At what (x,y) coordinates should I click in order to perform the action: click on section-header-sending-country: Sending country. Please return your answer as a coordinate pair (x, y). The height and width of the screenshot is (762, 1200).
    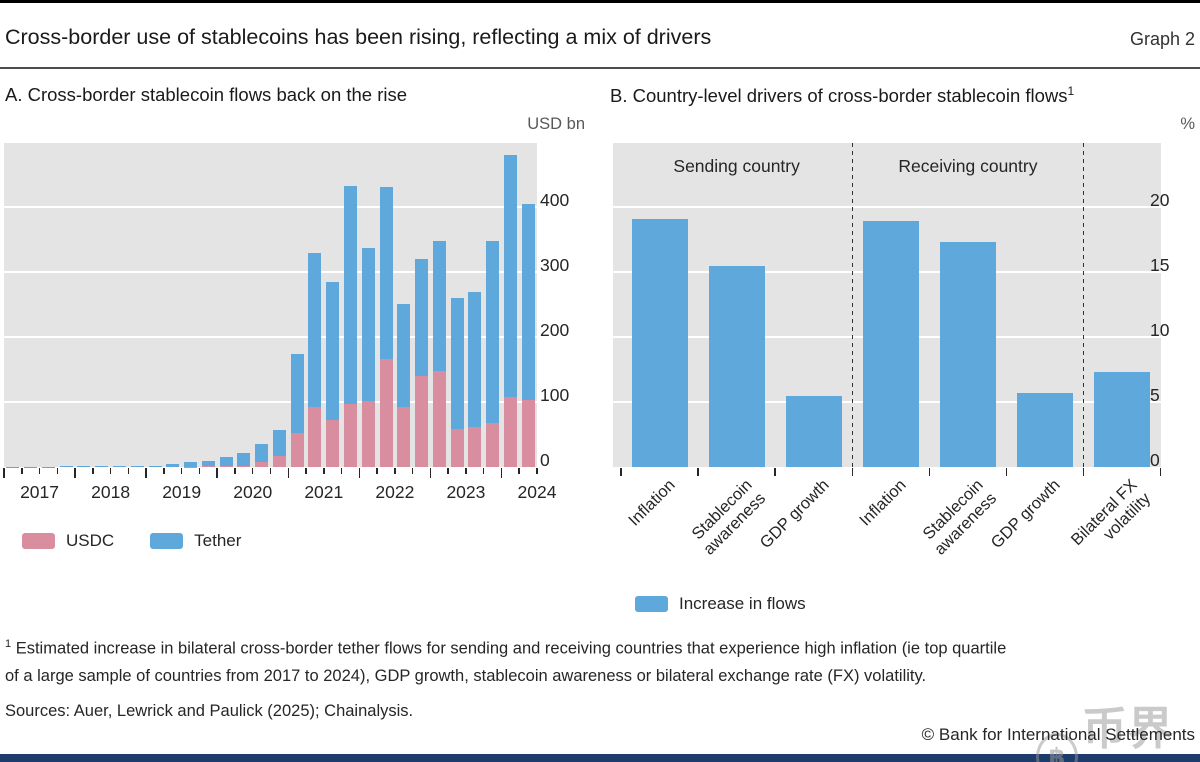
    Looking at the image, I should click on (736, 166).